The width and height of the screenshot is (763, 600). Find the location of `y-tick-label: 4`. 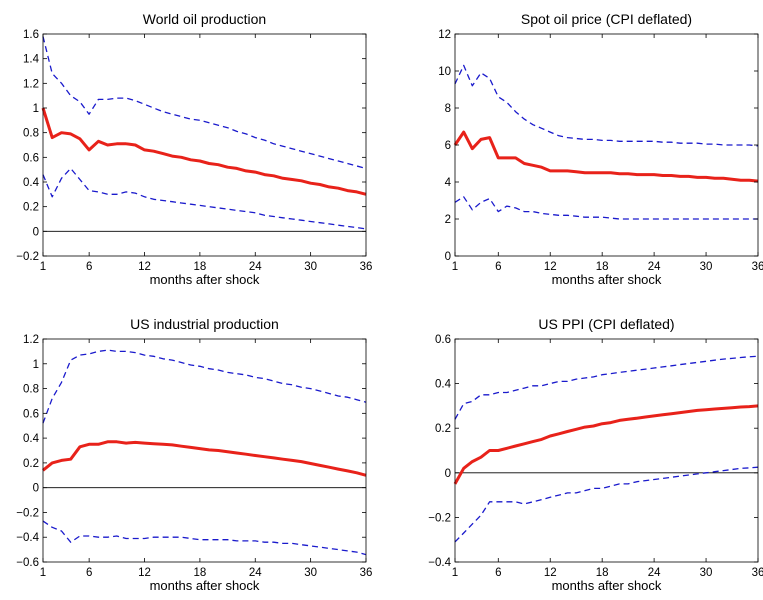

y-tick-label: 4 is located at coordinates (448, 183).